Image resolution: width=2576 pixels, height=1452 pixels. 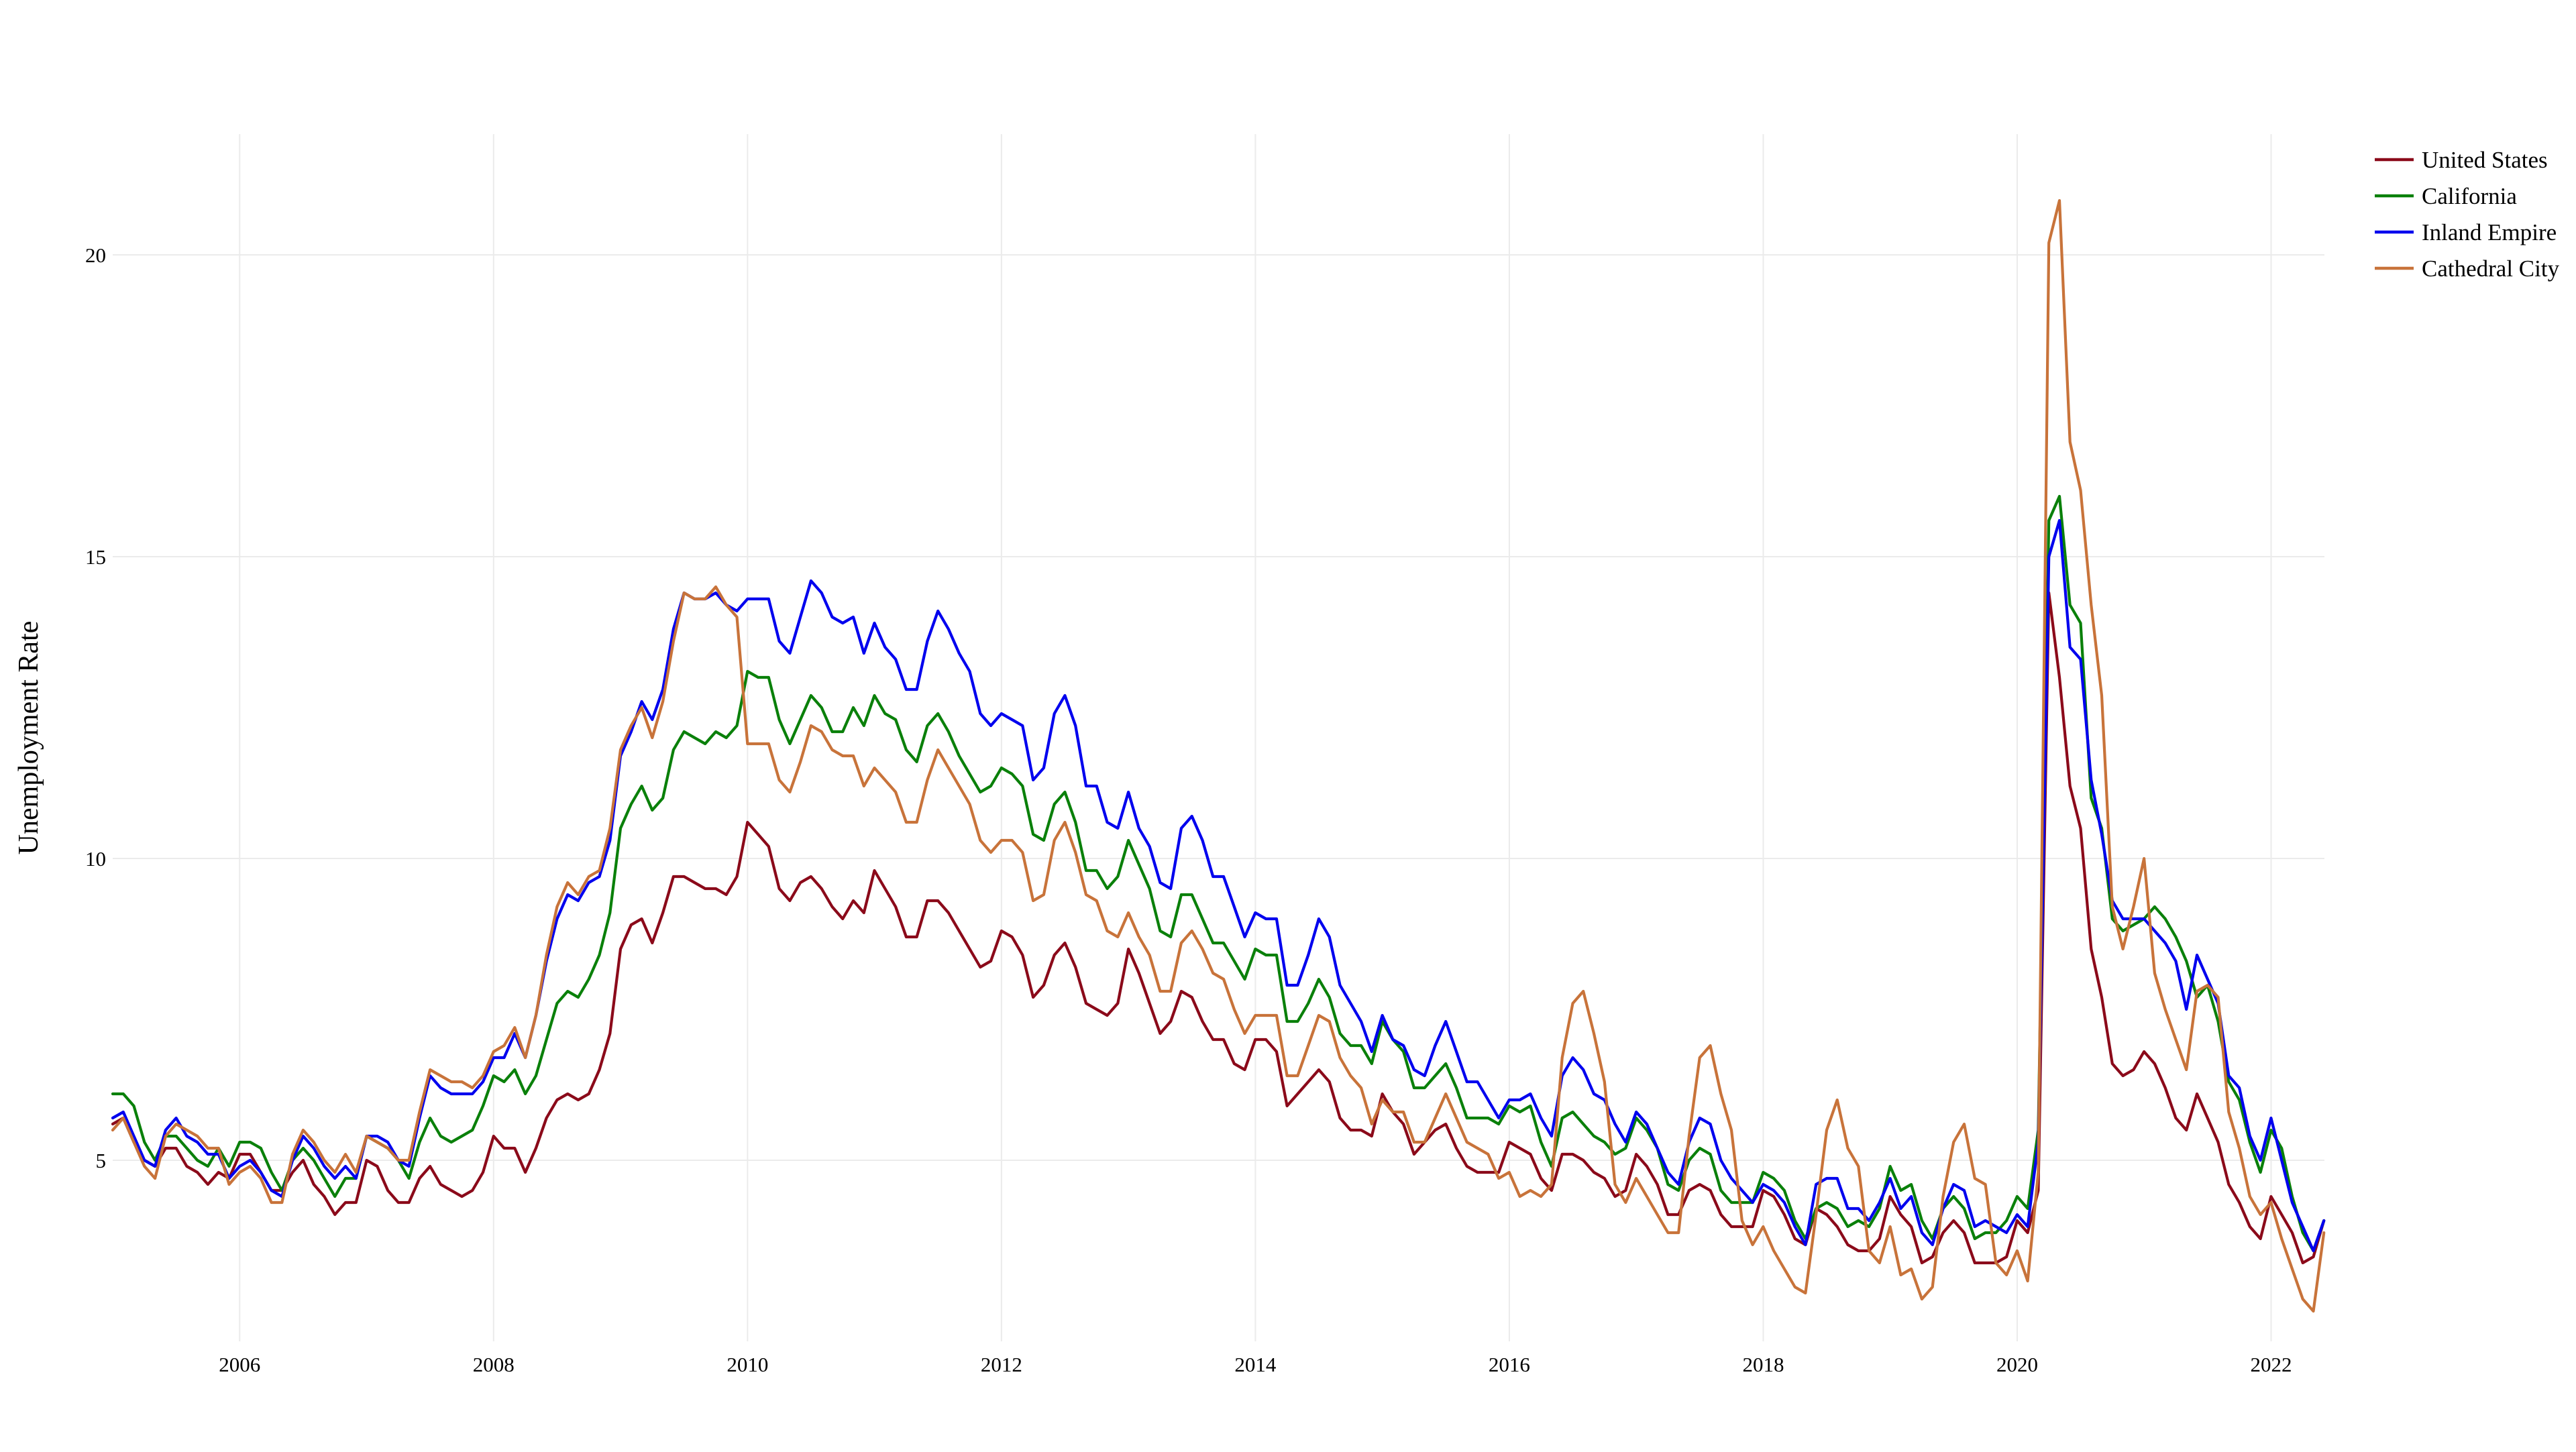 I want to click on y-tick-label: 10, so click(x=95, y=859).